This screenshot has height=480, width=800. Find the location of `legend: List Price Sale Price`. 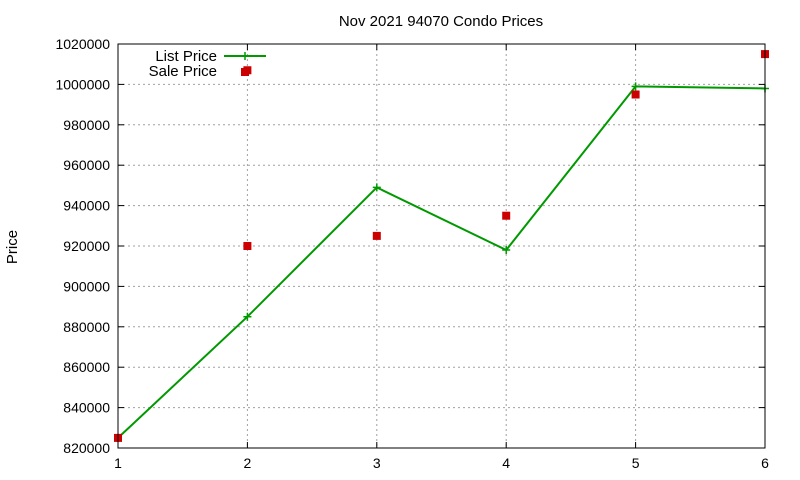

legend: List Price Sale Price is located at coordinates (207, 64).